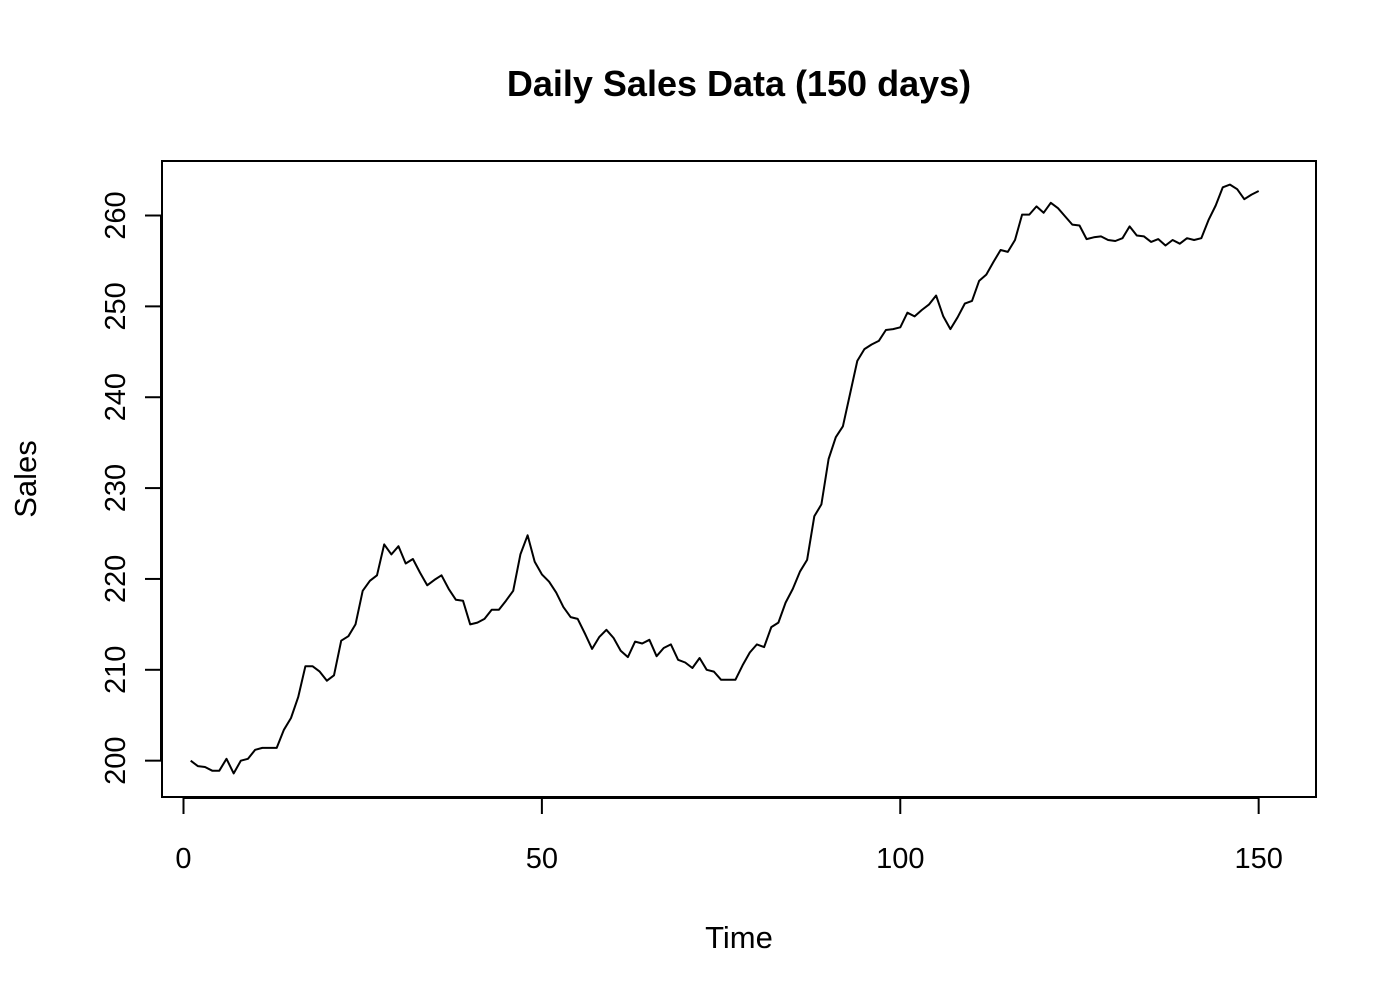  Describe the element at coordinates (729, 836) in the screenshot. I see `x-axis: 0 50 100 150` at that location.